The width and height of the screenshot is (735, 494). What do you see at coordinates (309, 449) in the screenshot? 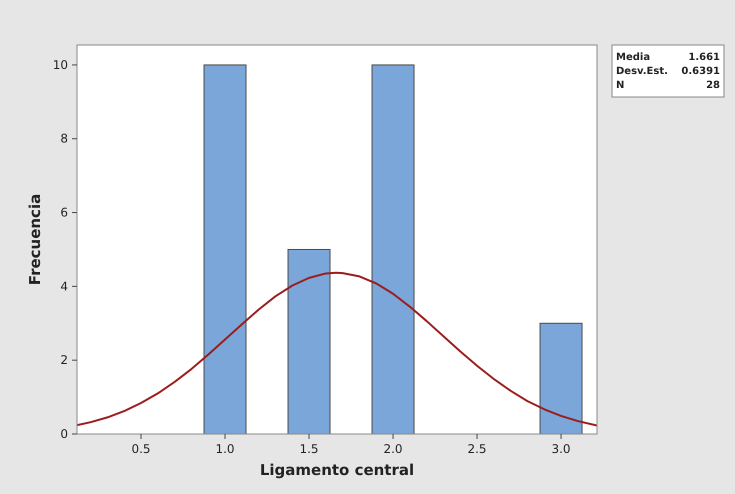
I see `x-tick-label: 1.5` at bounding box center [309, 449].